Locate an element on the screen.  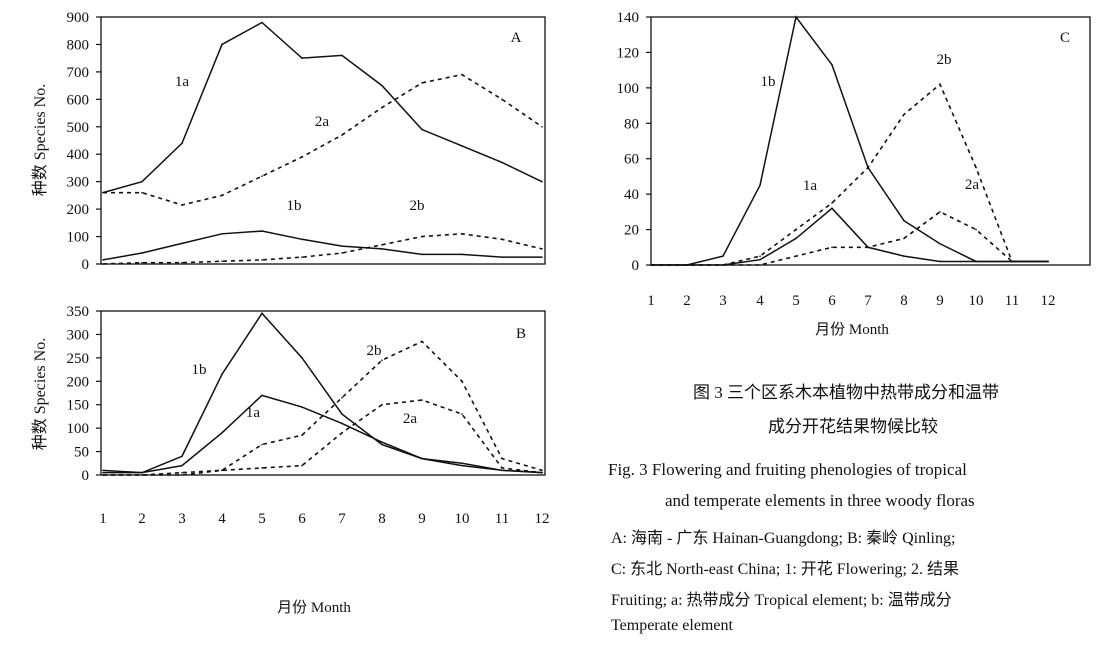
x-tick-label: 9 is located at coordinates (422, 519).